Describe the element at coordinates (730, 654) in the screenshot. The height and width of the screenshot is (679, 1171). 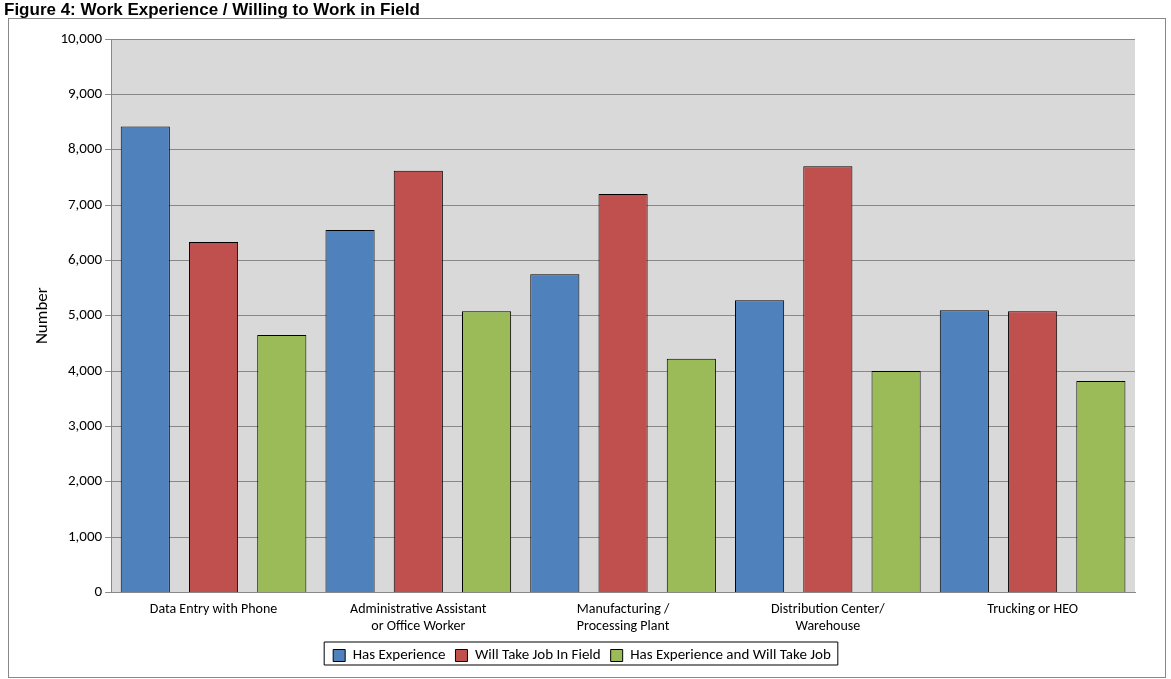
I see `legend-label: Has Experience and Will Take Job` at that location.